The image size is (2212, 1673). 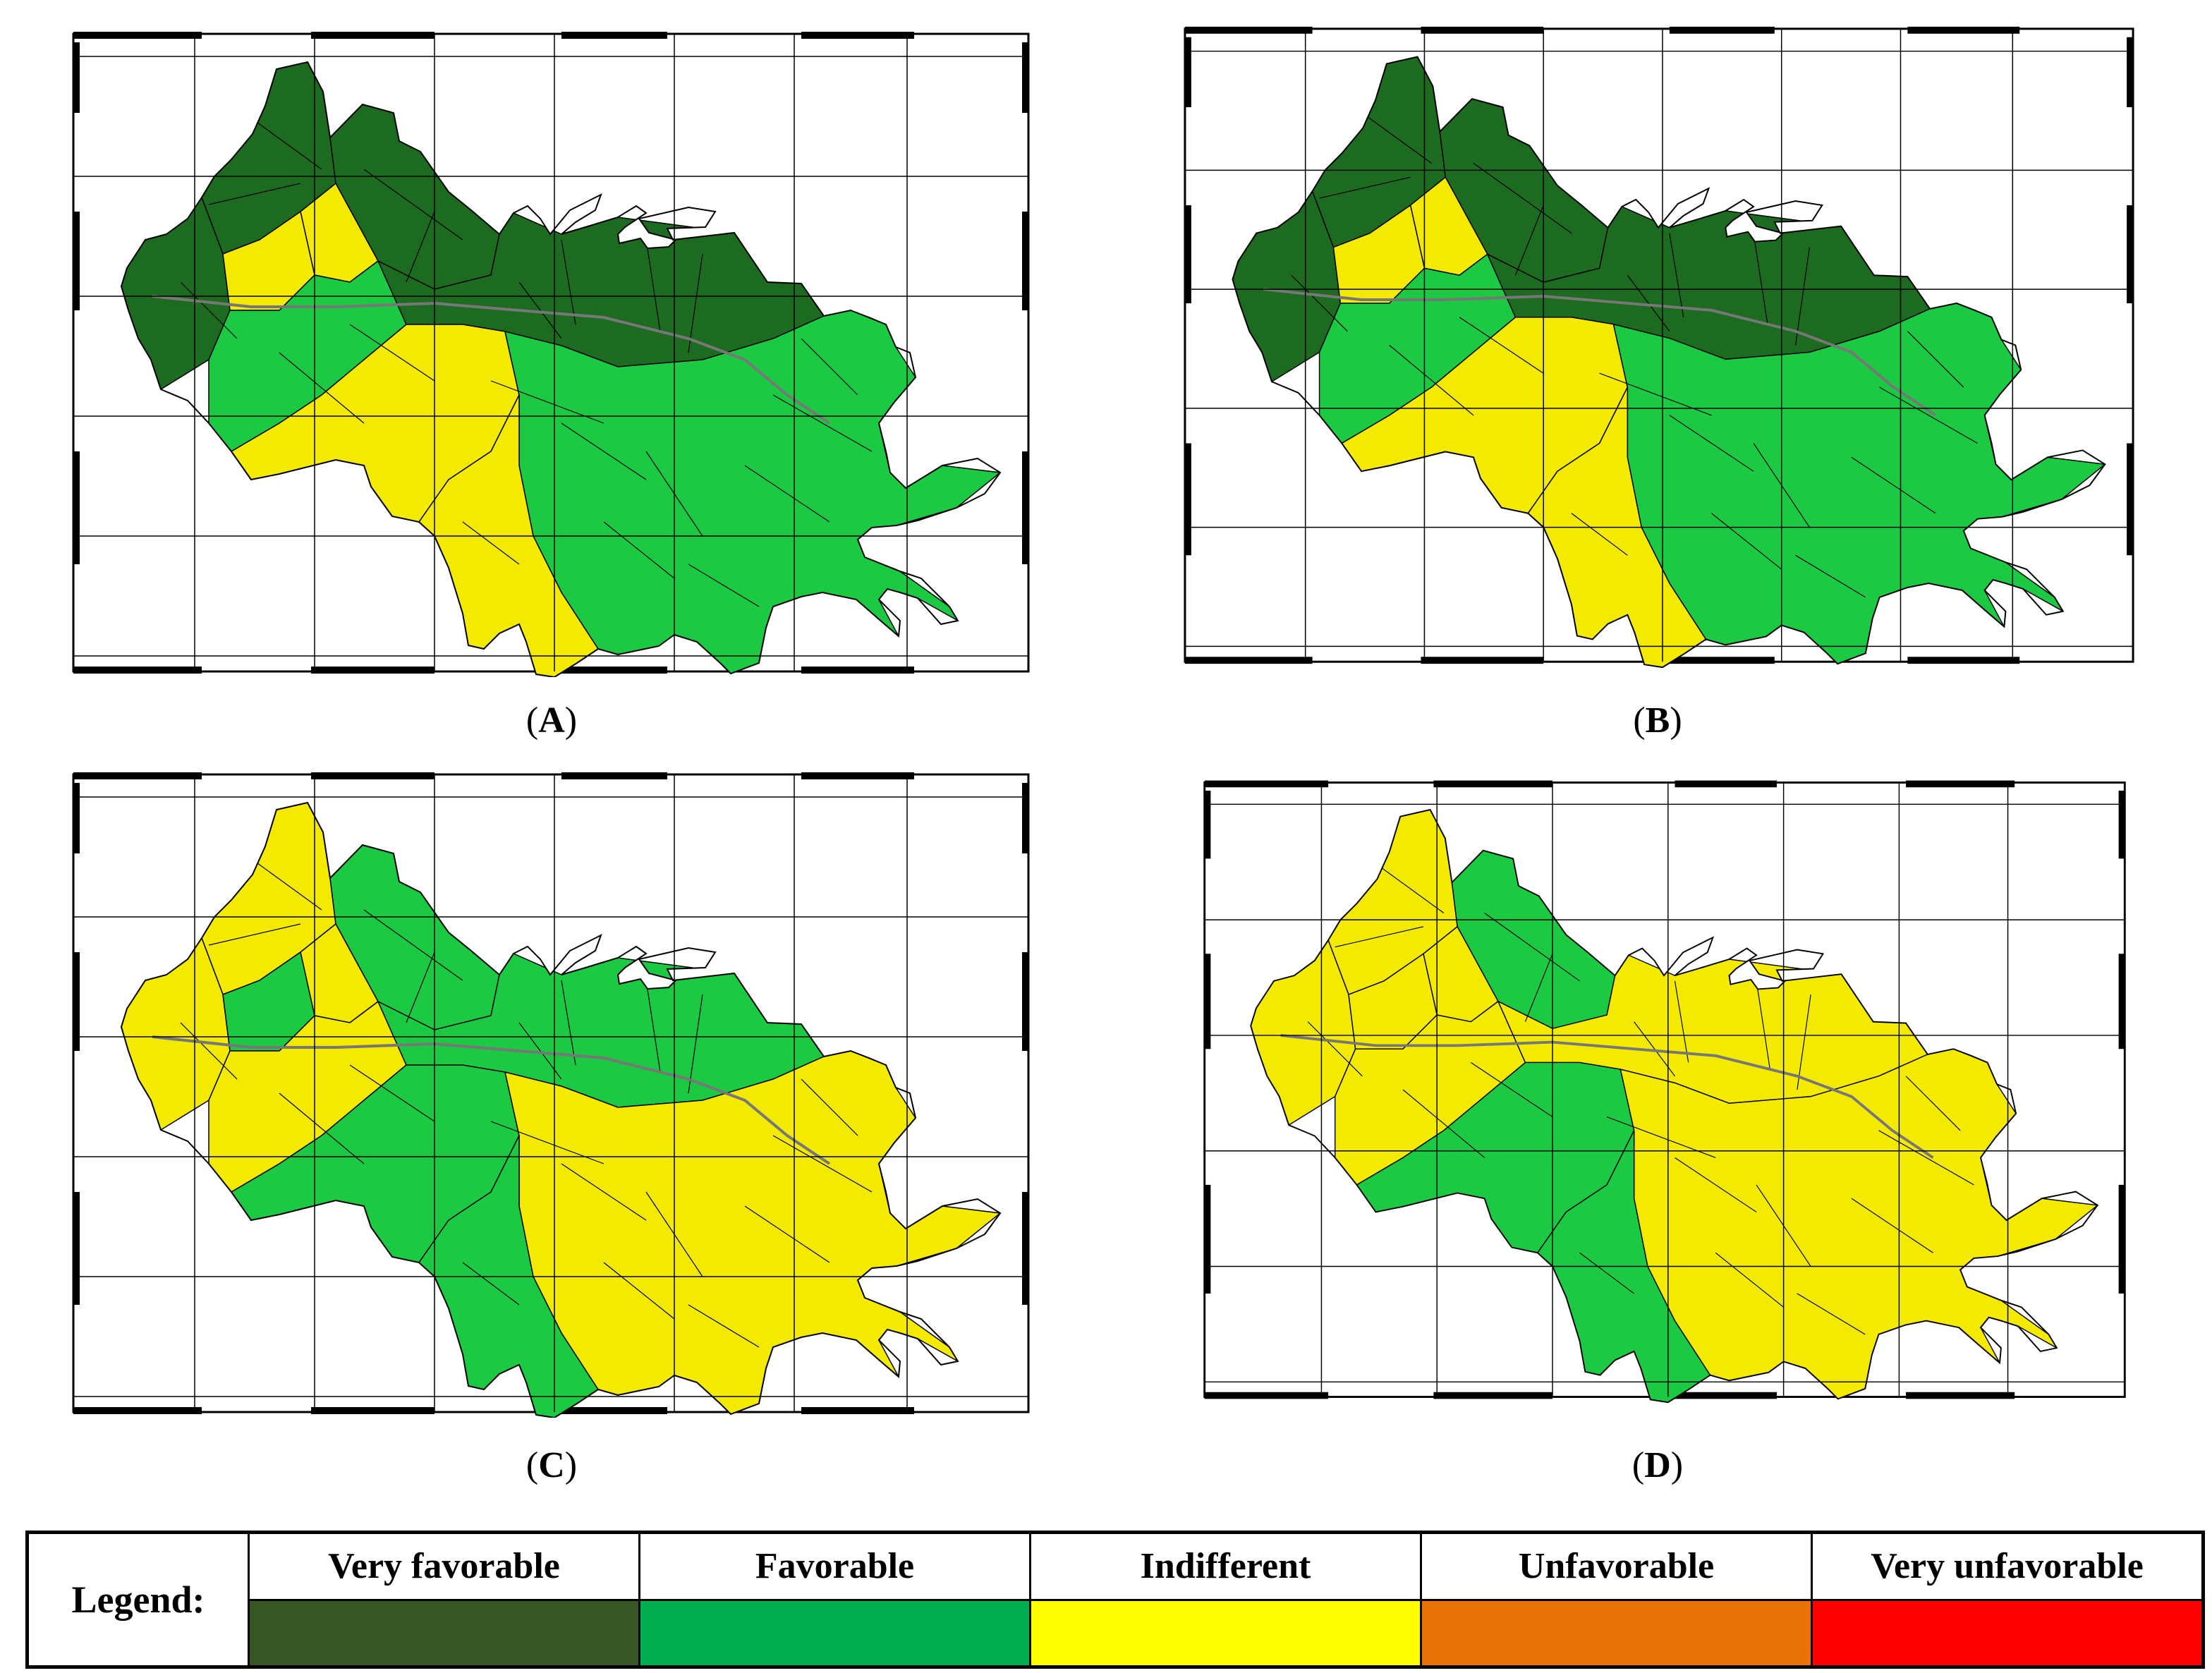 I want to click on panel-label-a: (A), so click(x=551, y=720).